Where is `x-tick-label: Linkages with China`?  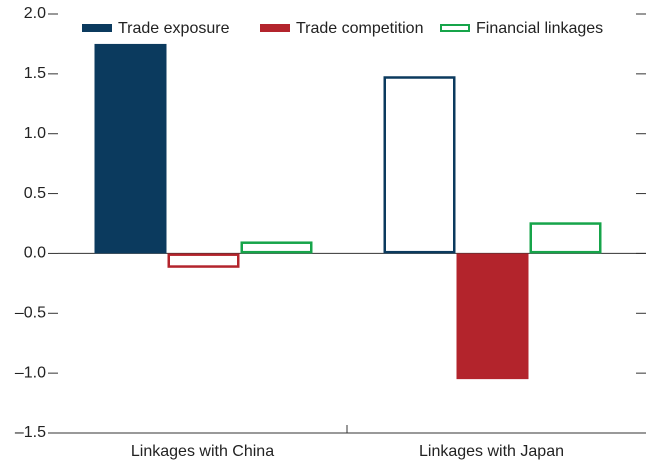 x-tick-label: Linkages with China is located at coordinates (202, 451).